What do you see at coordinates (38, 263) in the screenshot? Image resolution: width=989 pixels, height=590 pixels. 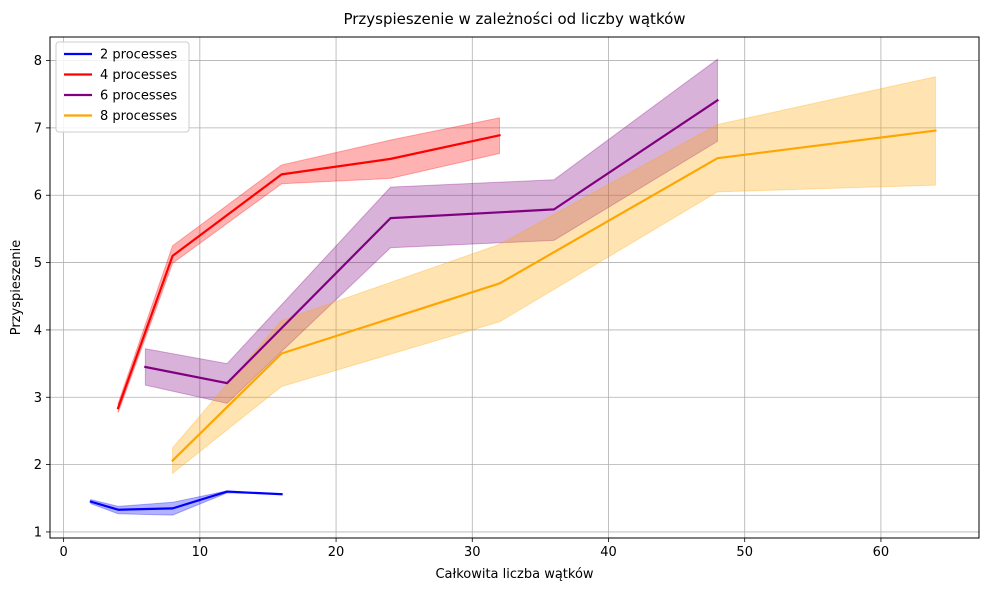 I see `y-tick-label: 5` at bounding box center [38, 263].